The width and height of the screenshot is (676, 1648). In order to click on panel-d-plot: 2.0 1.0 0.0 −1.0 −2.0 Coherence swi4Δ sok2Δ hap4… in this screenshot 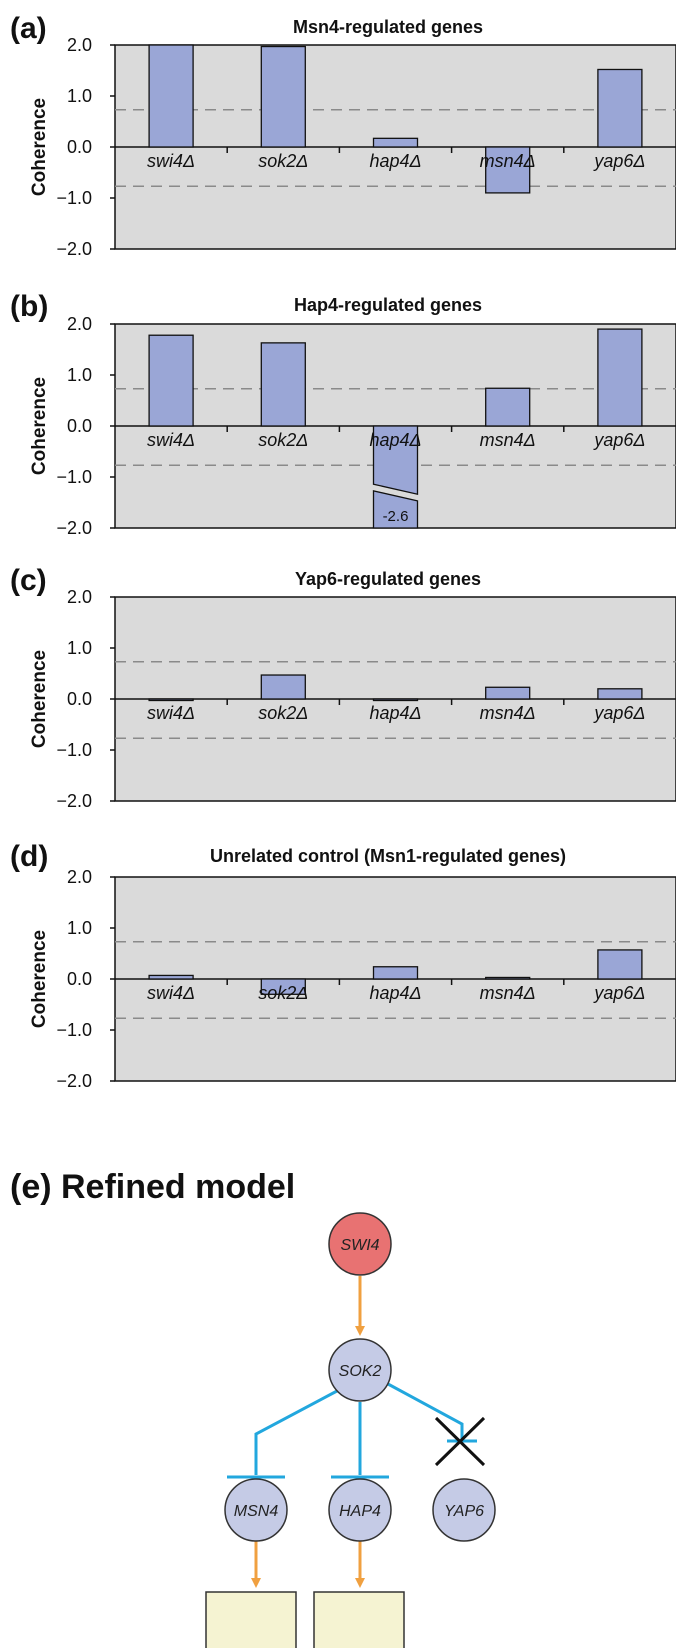, I will do `click(352, 979)`.